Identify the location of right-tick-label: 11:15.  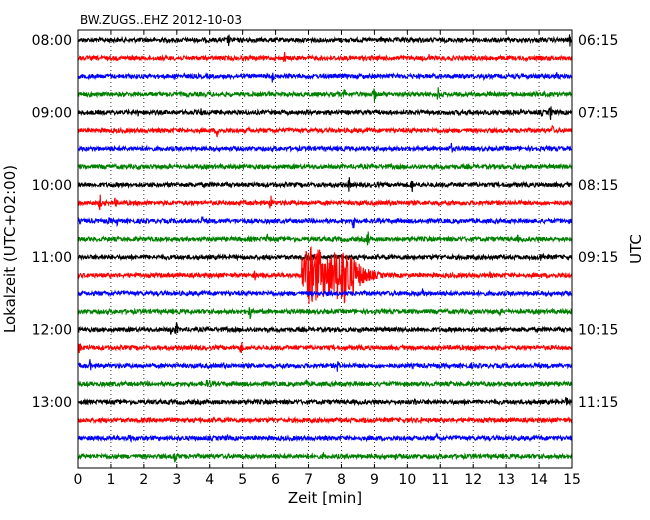
(598, 403).